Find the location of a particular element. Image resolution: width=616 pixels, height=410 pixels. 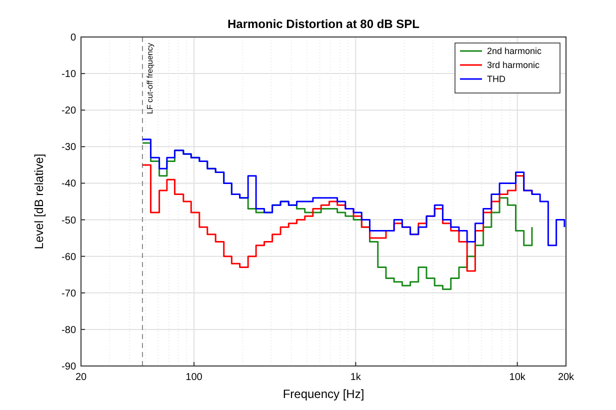

y-tick-label: -10 is located at coordinates (69, 74).